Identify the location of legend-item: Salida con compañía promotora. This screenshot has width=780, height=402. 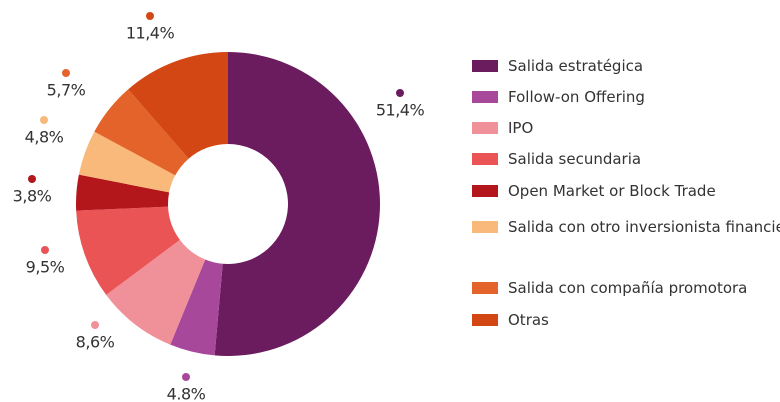
(609, 288).